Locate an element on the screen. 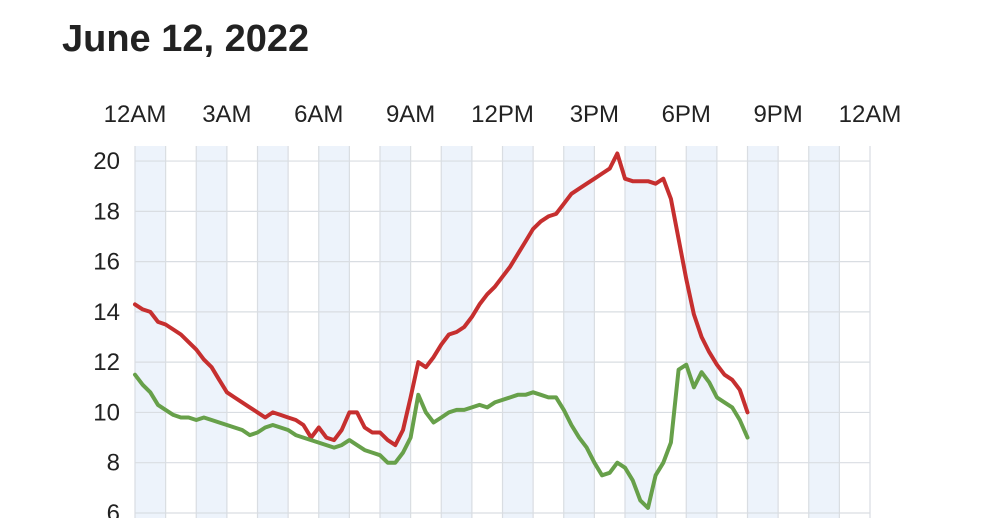  chart-title: June 12, 2022 is located at coordinates (186, 39).